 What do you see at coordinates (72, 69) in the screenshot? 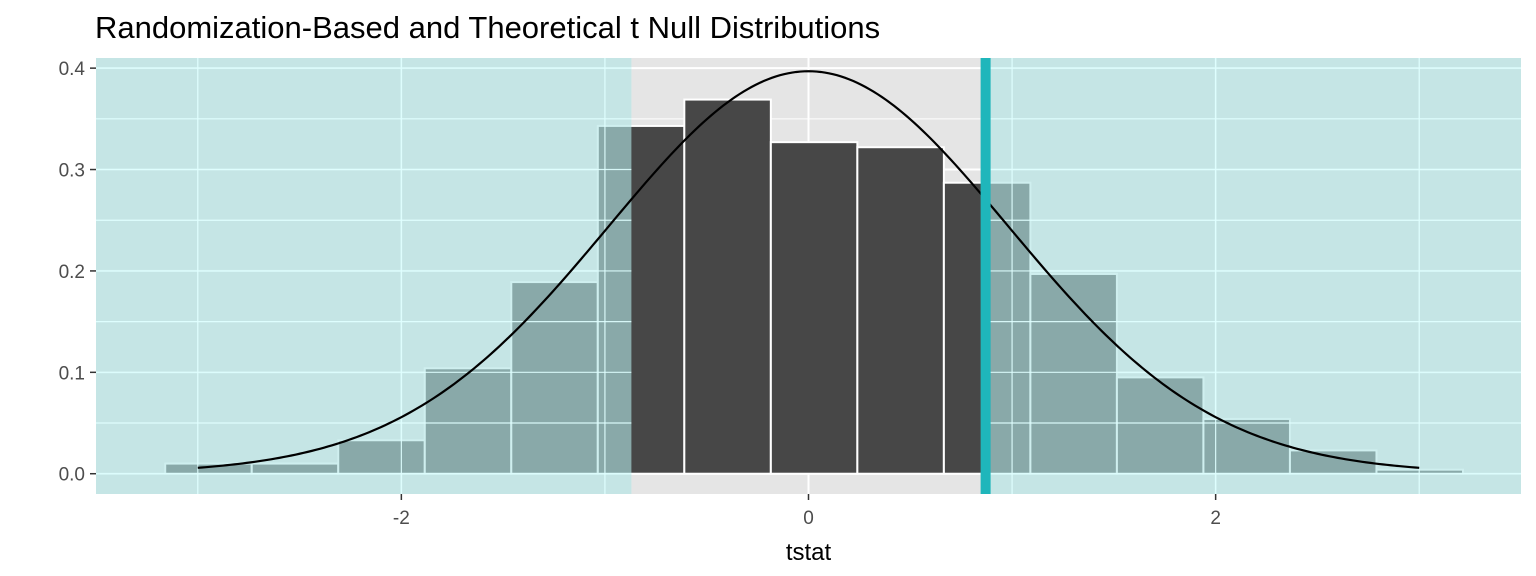
I see `y-tick-label: 0.4` at bounding box center [72, 69].